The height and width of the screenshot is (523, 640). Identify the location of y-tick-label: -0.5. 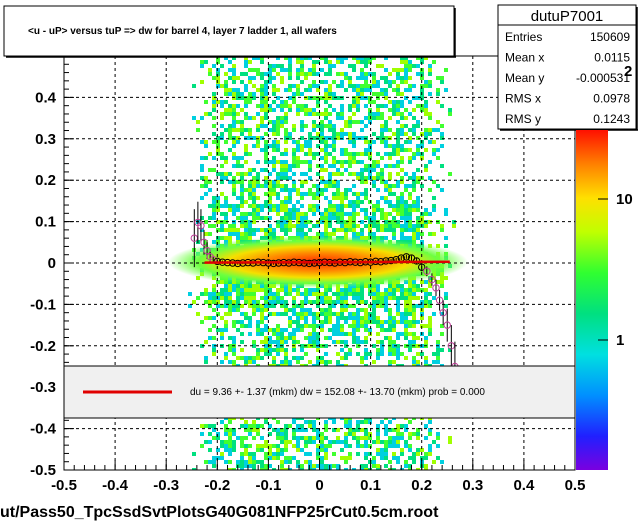
(43, 470).